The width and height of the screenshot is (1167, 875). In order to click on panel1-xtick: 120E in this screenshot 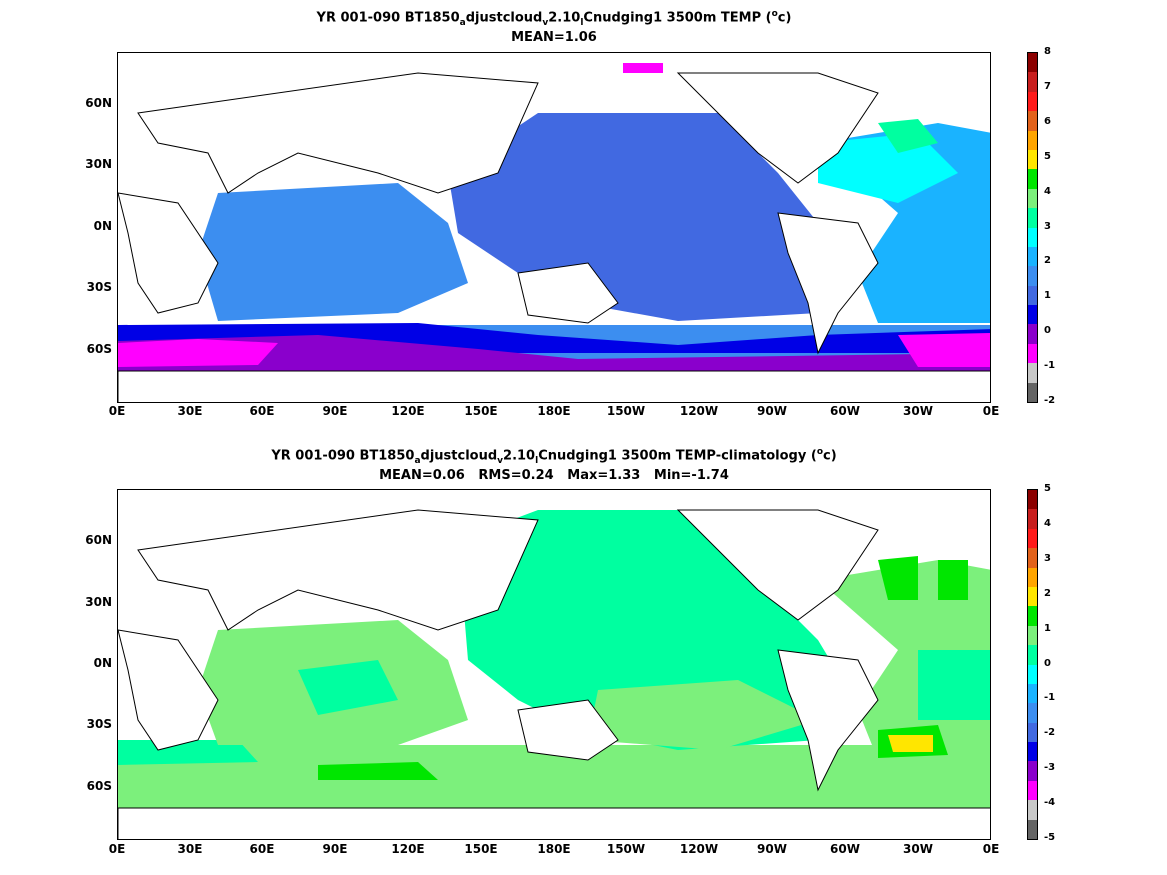, I will do `click(408, 411)`.